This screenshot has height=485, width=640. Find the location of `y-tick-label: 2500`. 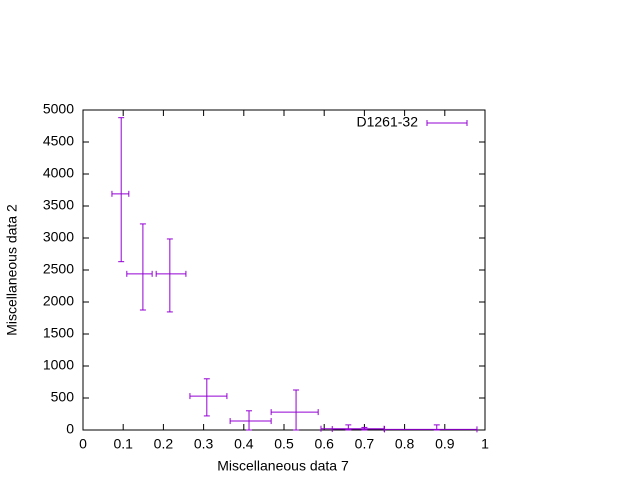

y-tick-label: 2500 is located at coordinates (58, 269).